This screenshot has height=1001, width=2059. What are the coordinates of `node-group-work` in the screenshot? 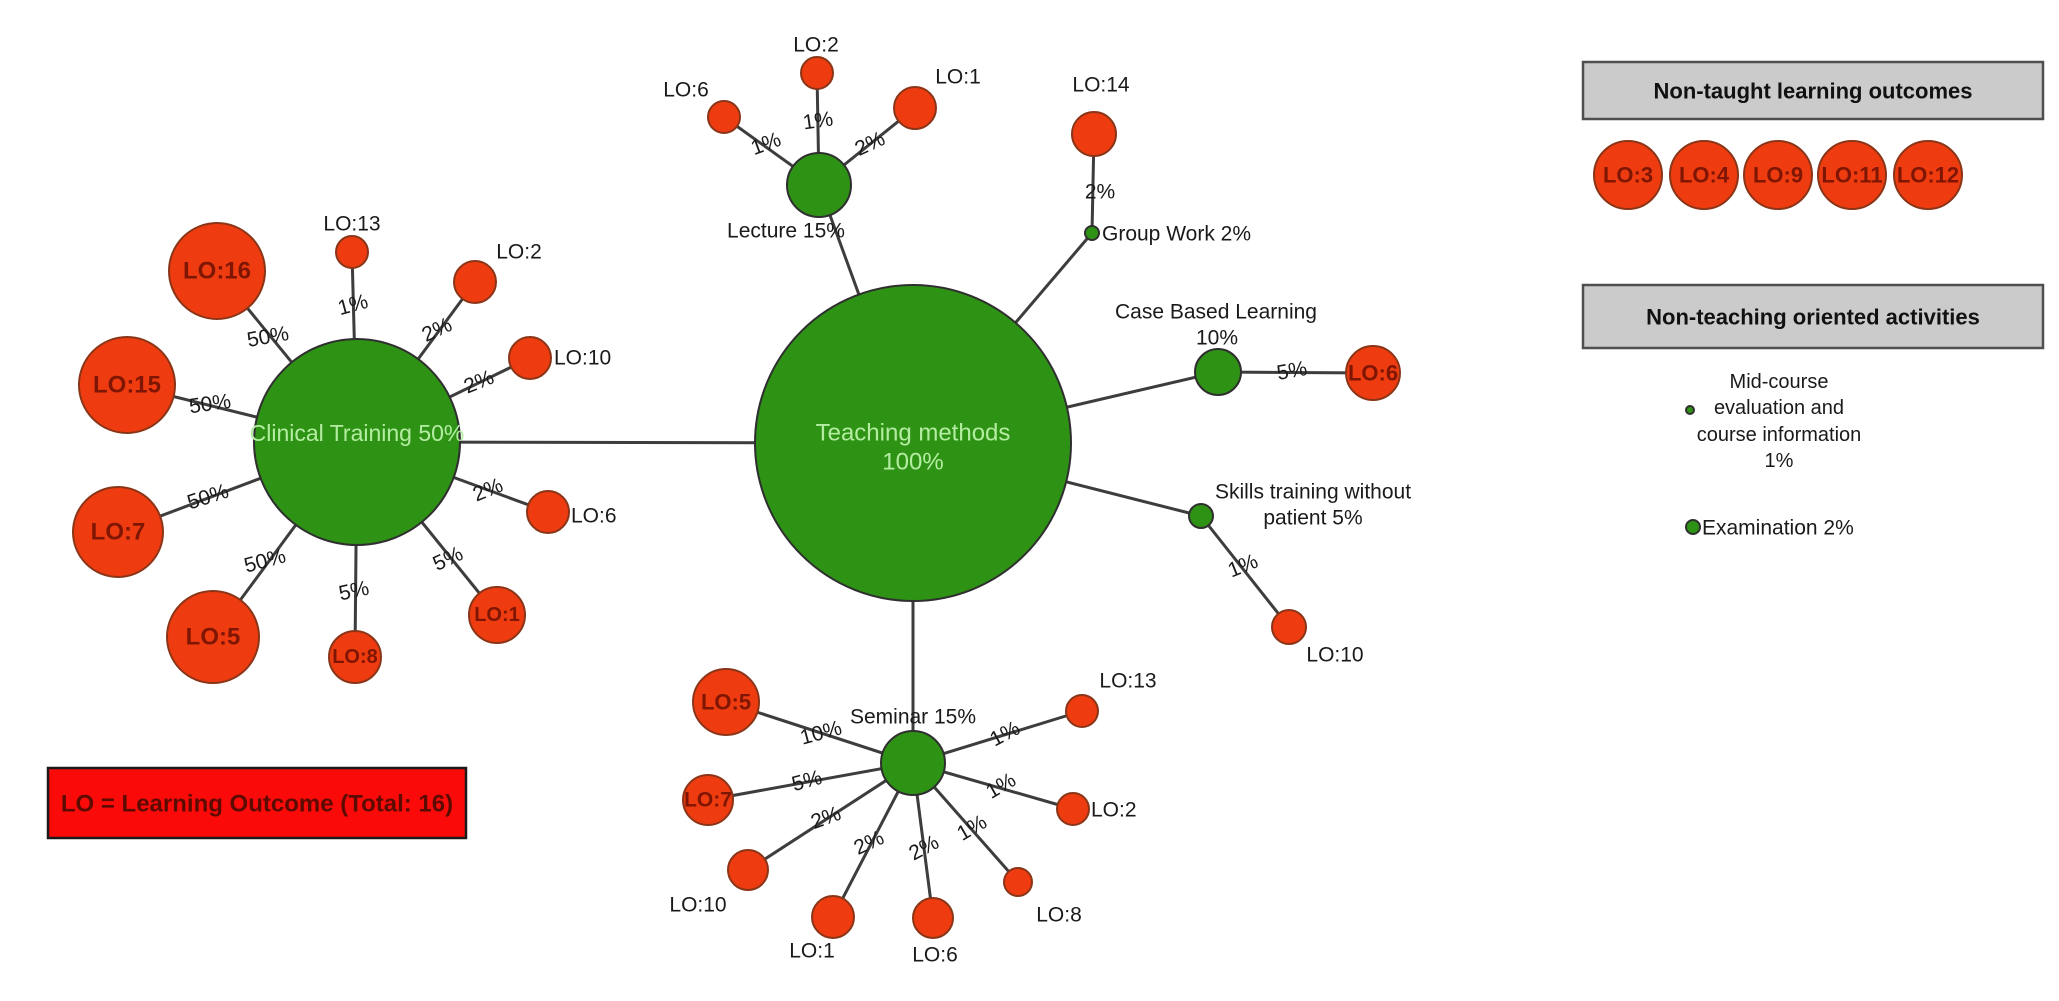 It's located at (1092, 233).